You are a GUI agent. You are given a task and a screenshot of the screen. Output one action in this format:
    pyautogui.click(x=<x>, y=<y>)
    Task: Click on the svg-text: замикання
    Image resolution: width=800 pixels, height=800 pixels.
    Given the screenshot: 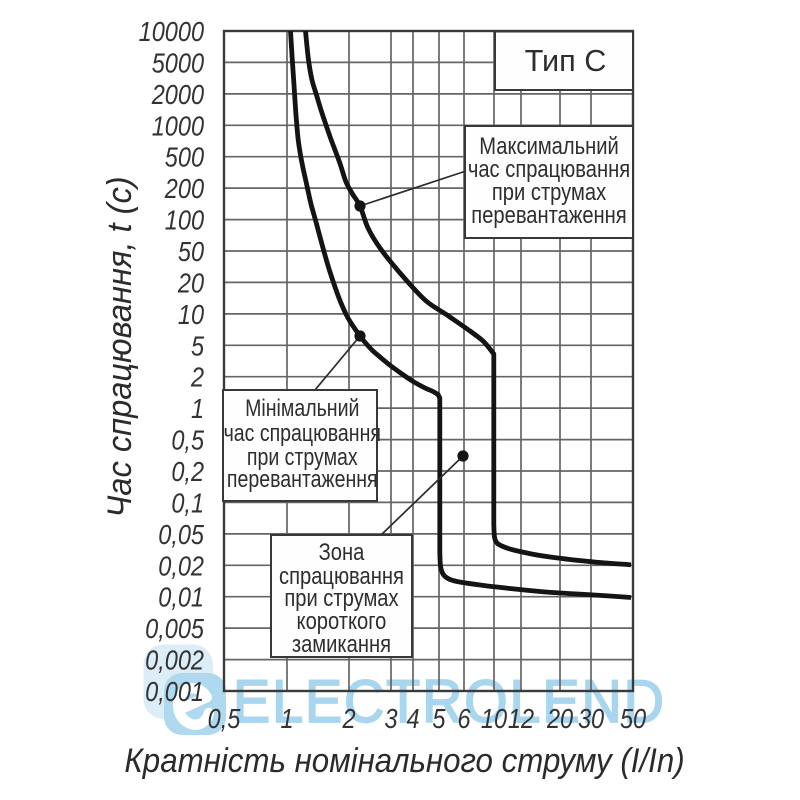 What is the action you would take?
    pyautogui.click(x=341, y=643)
    